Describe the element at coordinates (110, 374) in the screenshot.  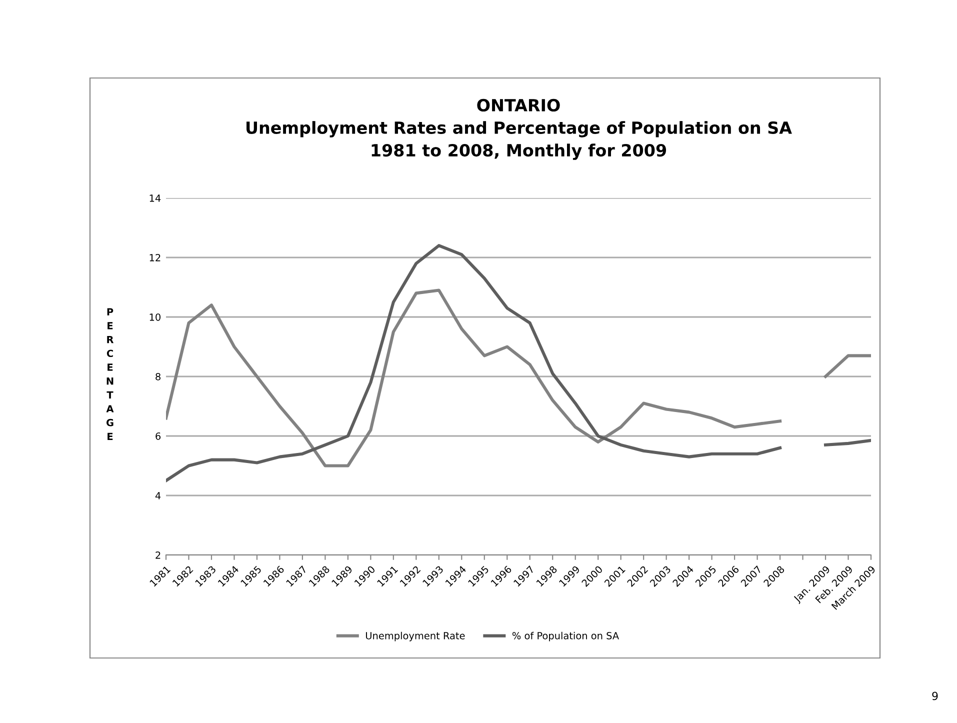
I see `text: PERCENTAGE` at that location.